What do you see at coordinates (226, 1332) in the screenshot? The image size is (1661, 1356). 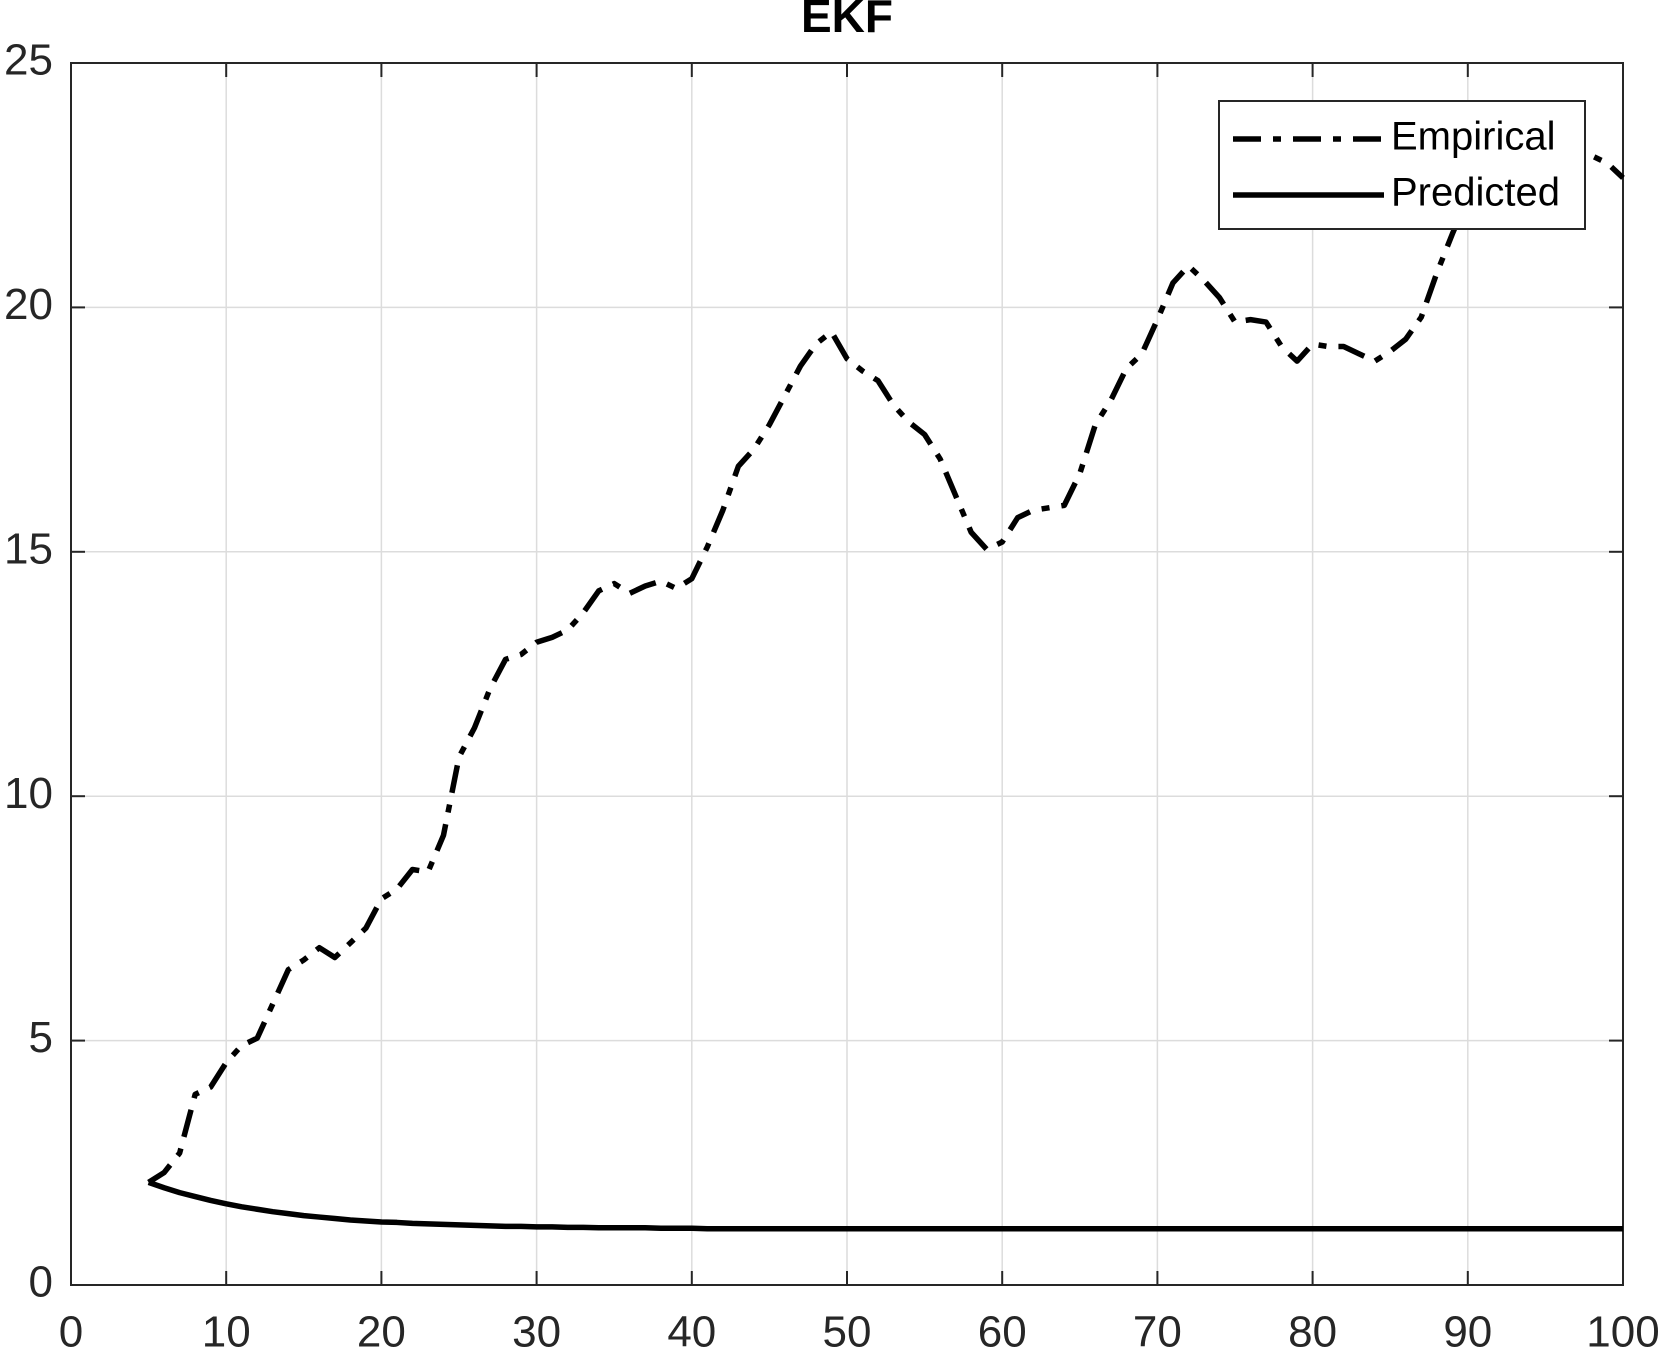 I see `x-tick-label: 10` at bounding box center [226, 1332].